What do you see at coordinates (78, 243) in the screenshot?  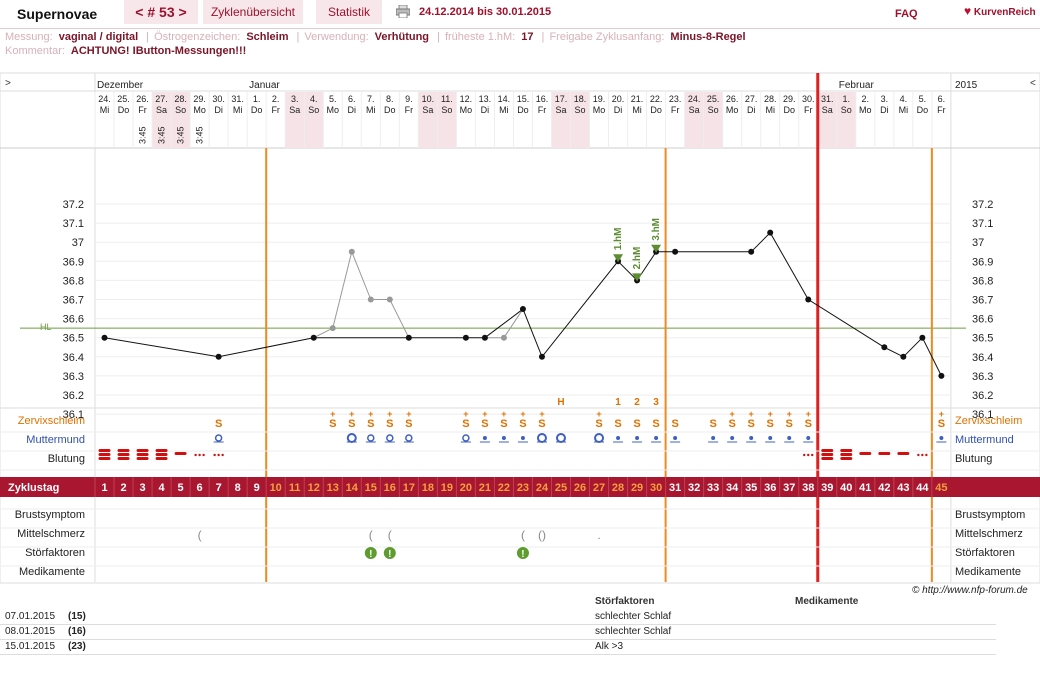 I see `y-tick-label-left: 37` at bounding box center [78, 243].